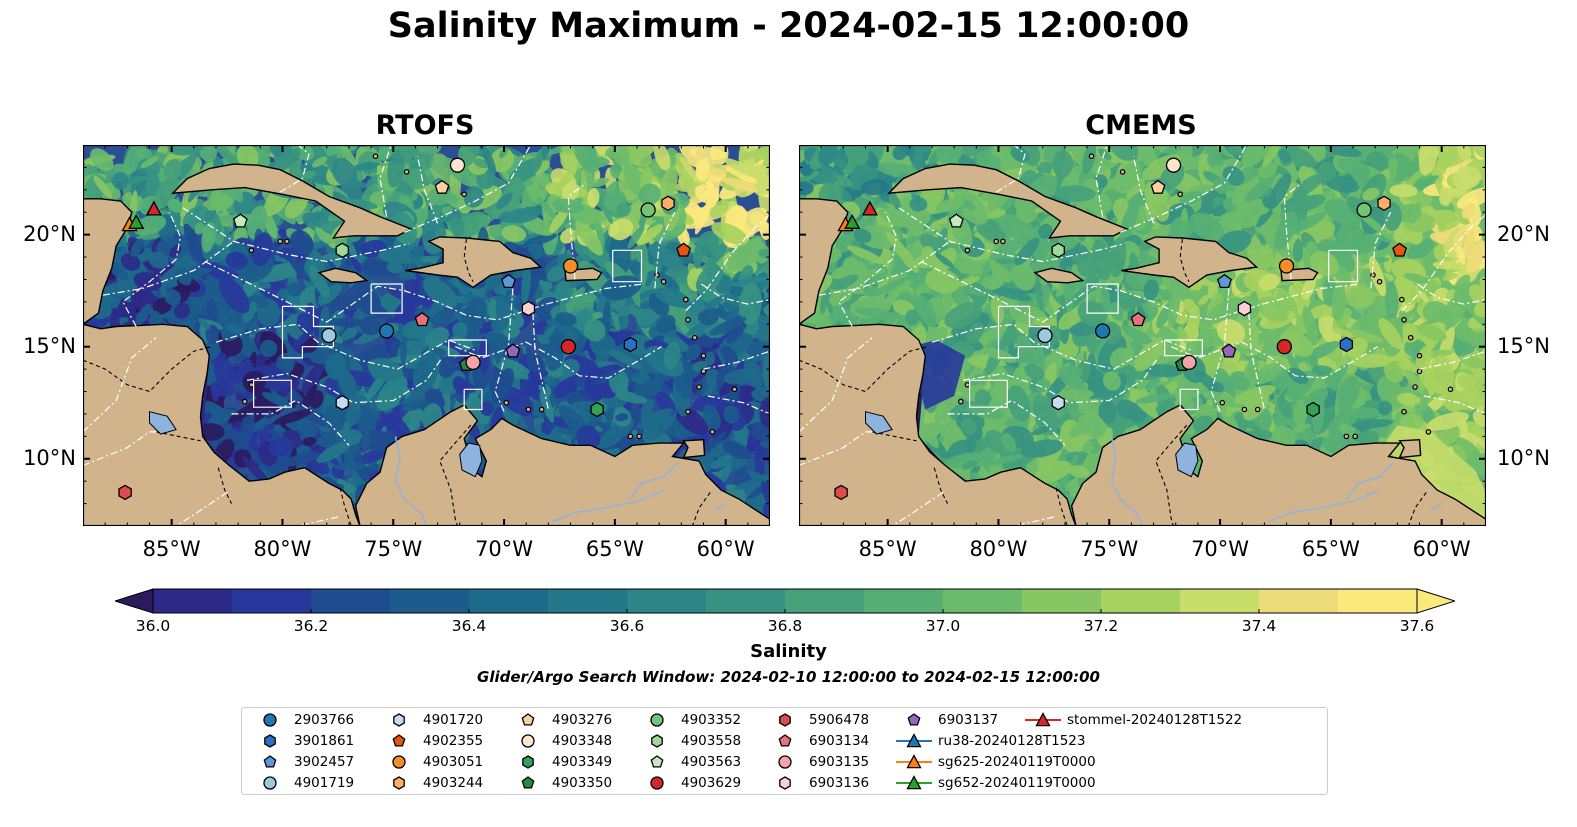  What do you see at coordinates (453, 762) in the screenshot?
I see `legend-label: 4903051` at bounding box center [453, 762].